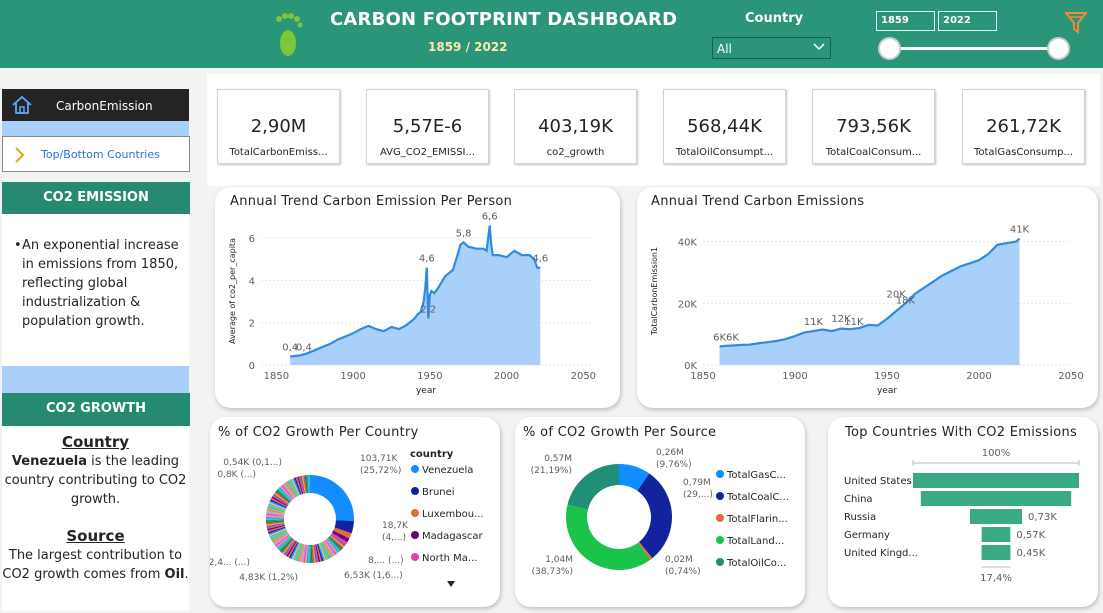 This screenshot has height=613, width=1103. I want to click on kpi-value: 5,57E-6, so click(427, 126).